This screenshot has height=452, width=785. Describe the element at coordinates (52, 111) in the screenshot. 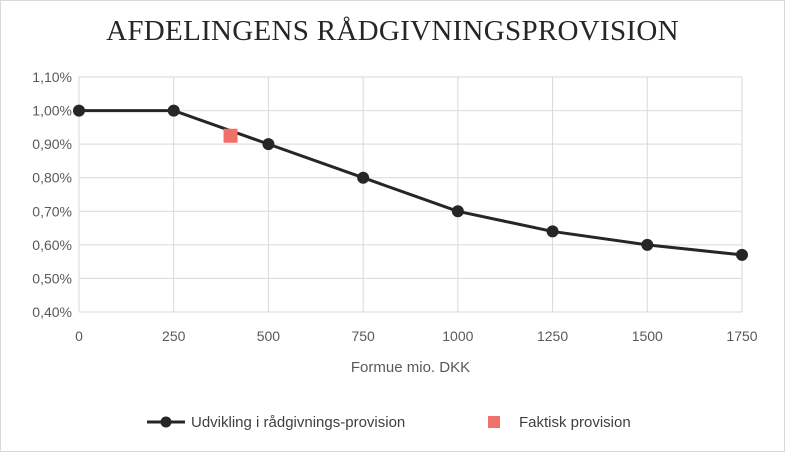

I see `y-tick-label: 1,00%` at that location.